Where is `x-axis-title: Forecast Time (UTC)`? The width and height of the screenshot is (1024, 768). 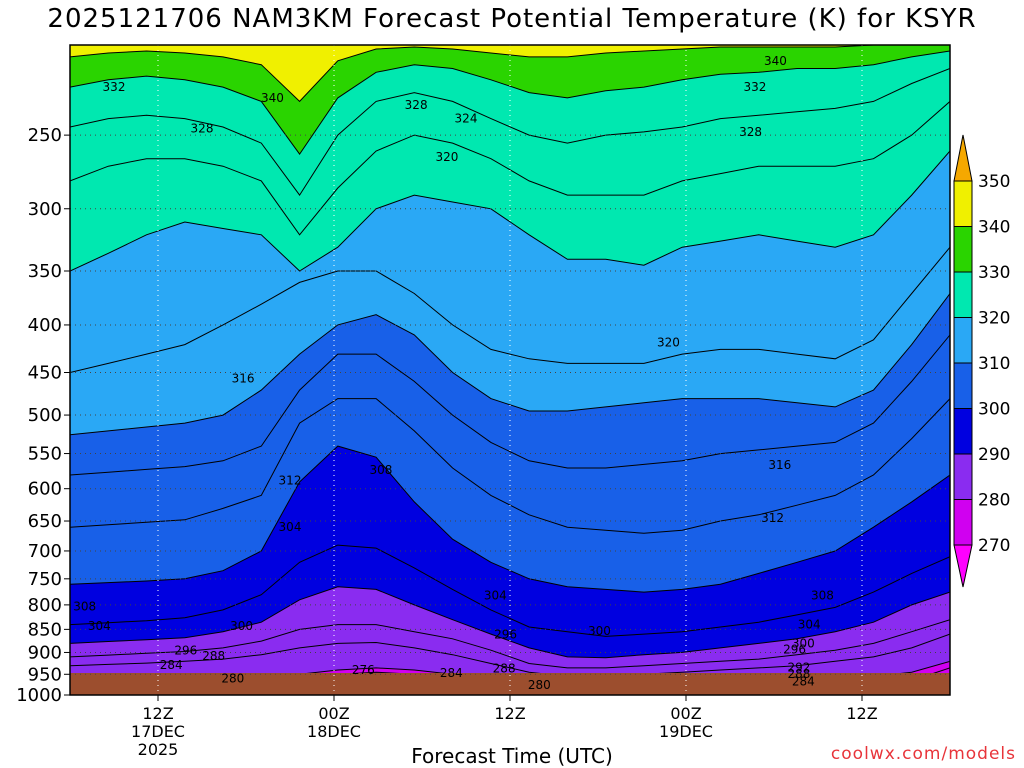 x-axis-title: Forecast Time (UTC) is located at coordinates (512, 756).